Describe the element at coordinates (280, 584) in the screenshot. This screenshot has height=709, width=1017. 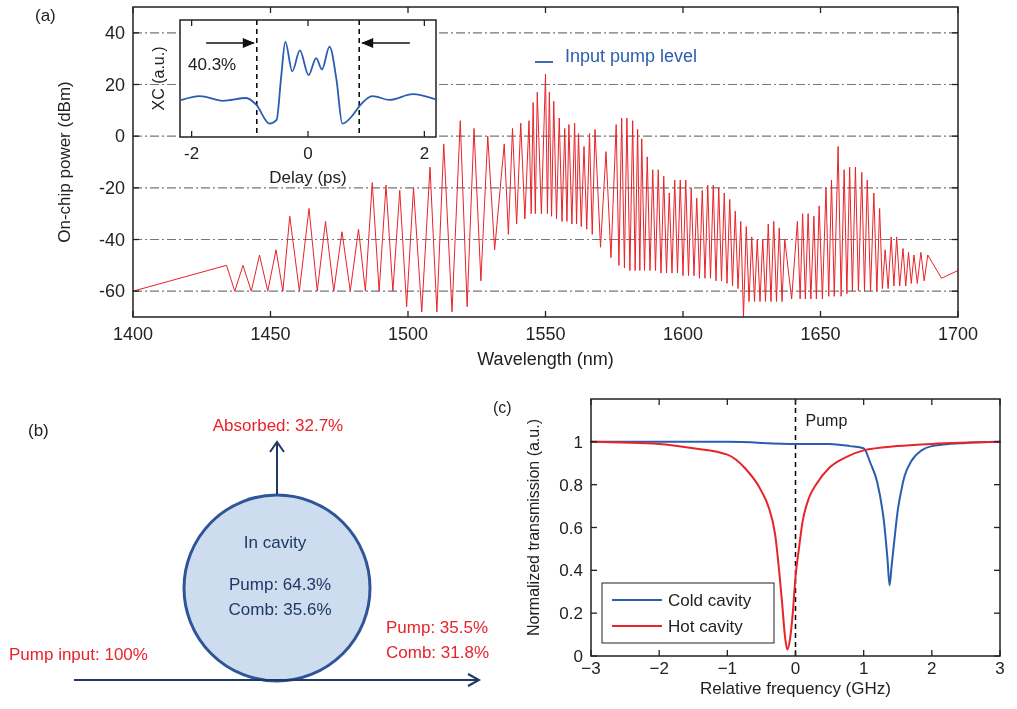
I see `text: Pump: 64.3%` at that location.